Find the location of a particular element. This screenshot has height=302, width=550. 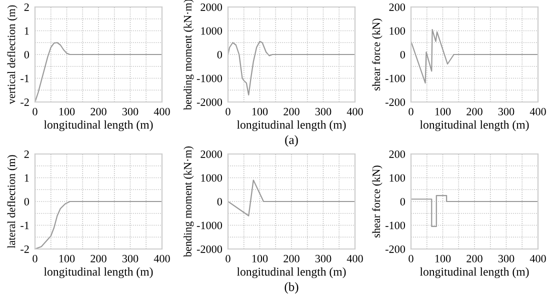

y-axis-title: lateral deflection (m) is located at coordinates (12, 201).